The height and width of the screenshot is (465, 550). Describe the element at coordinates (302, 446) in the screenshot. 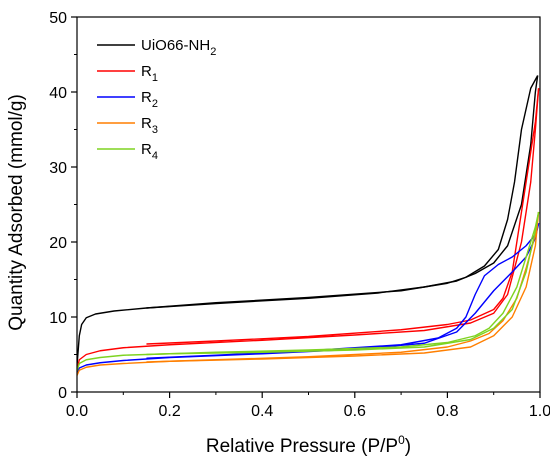

I see `x-axis-title-main: Relative Pressure (P/P` at that location.